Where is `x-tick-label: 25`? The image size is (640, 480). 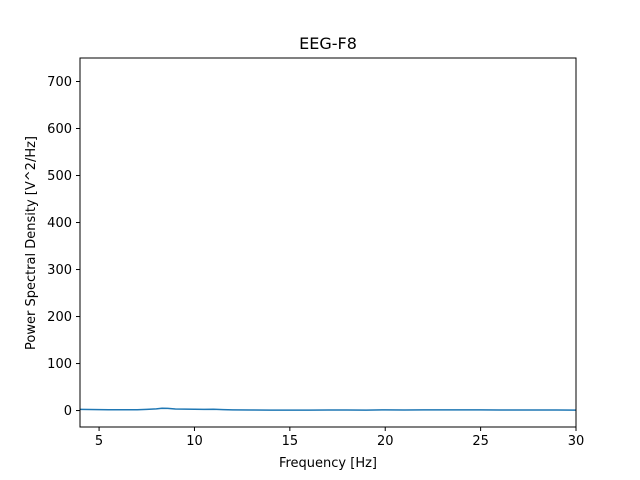 x-tick-label: 25 is located at coordinates (480, 441).